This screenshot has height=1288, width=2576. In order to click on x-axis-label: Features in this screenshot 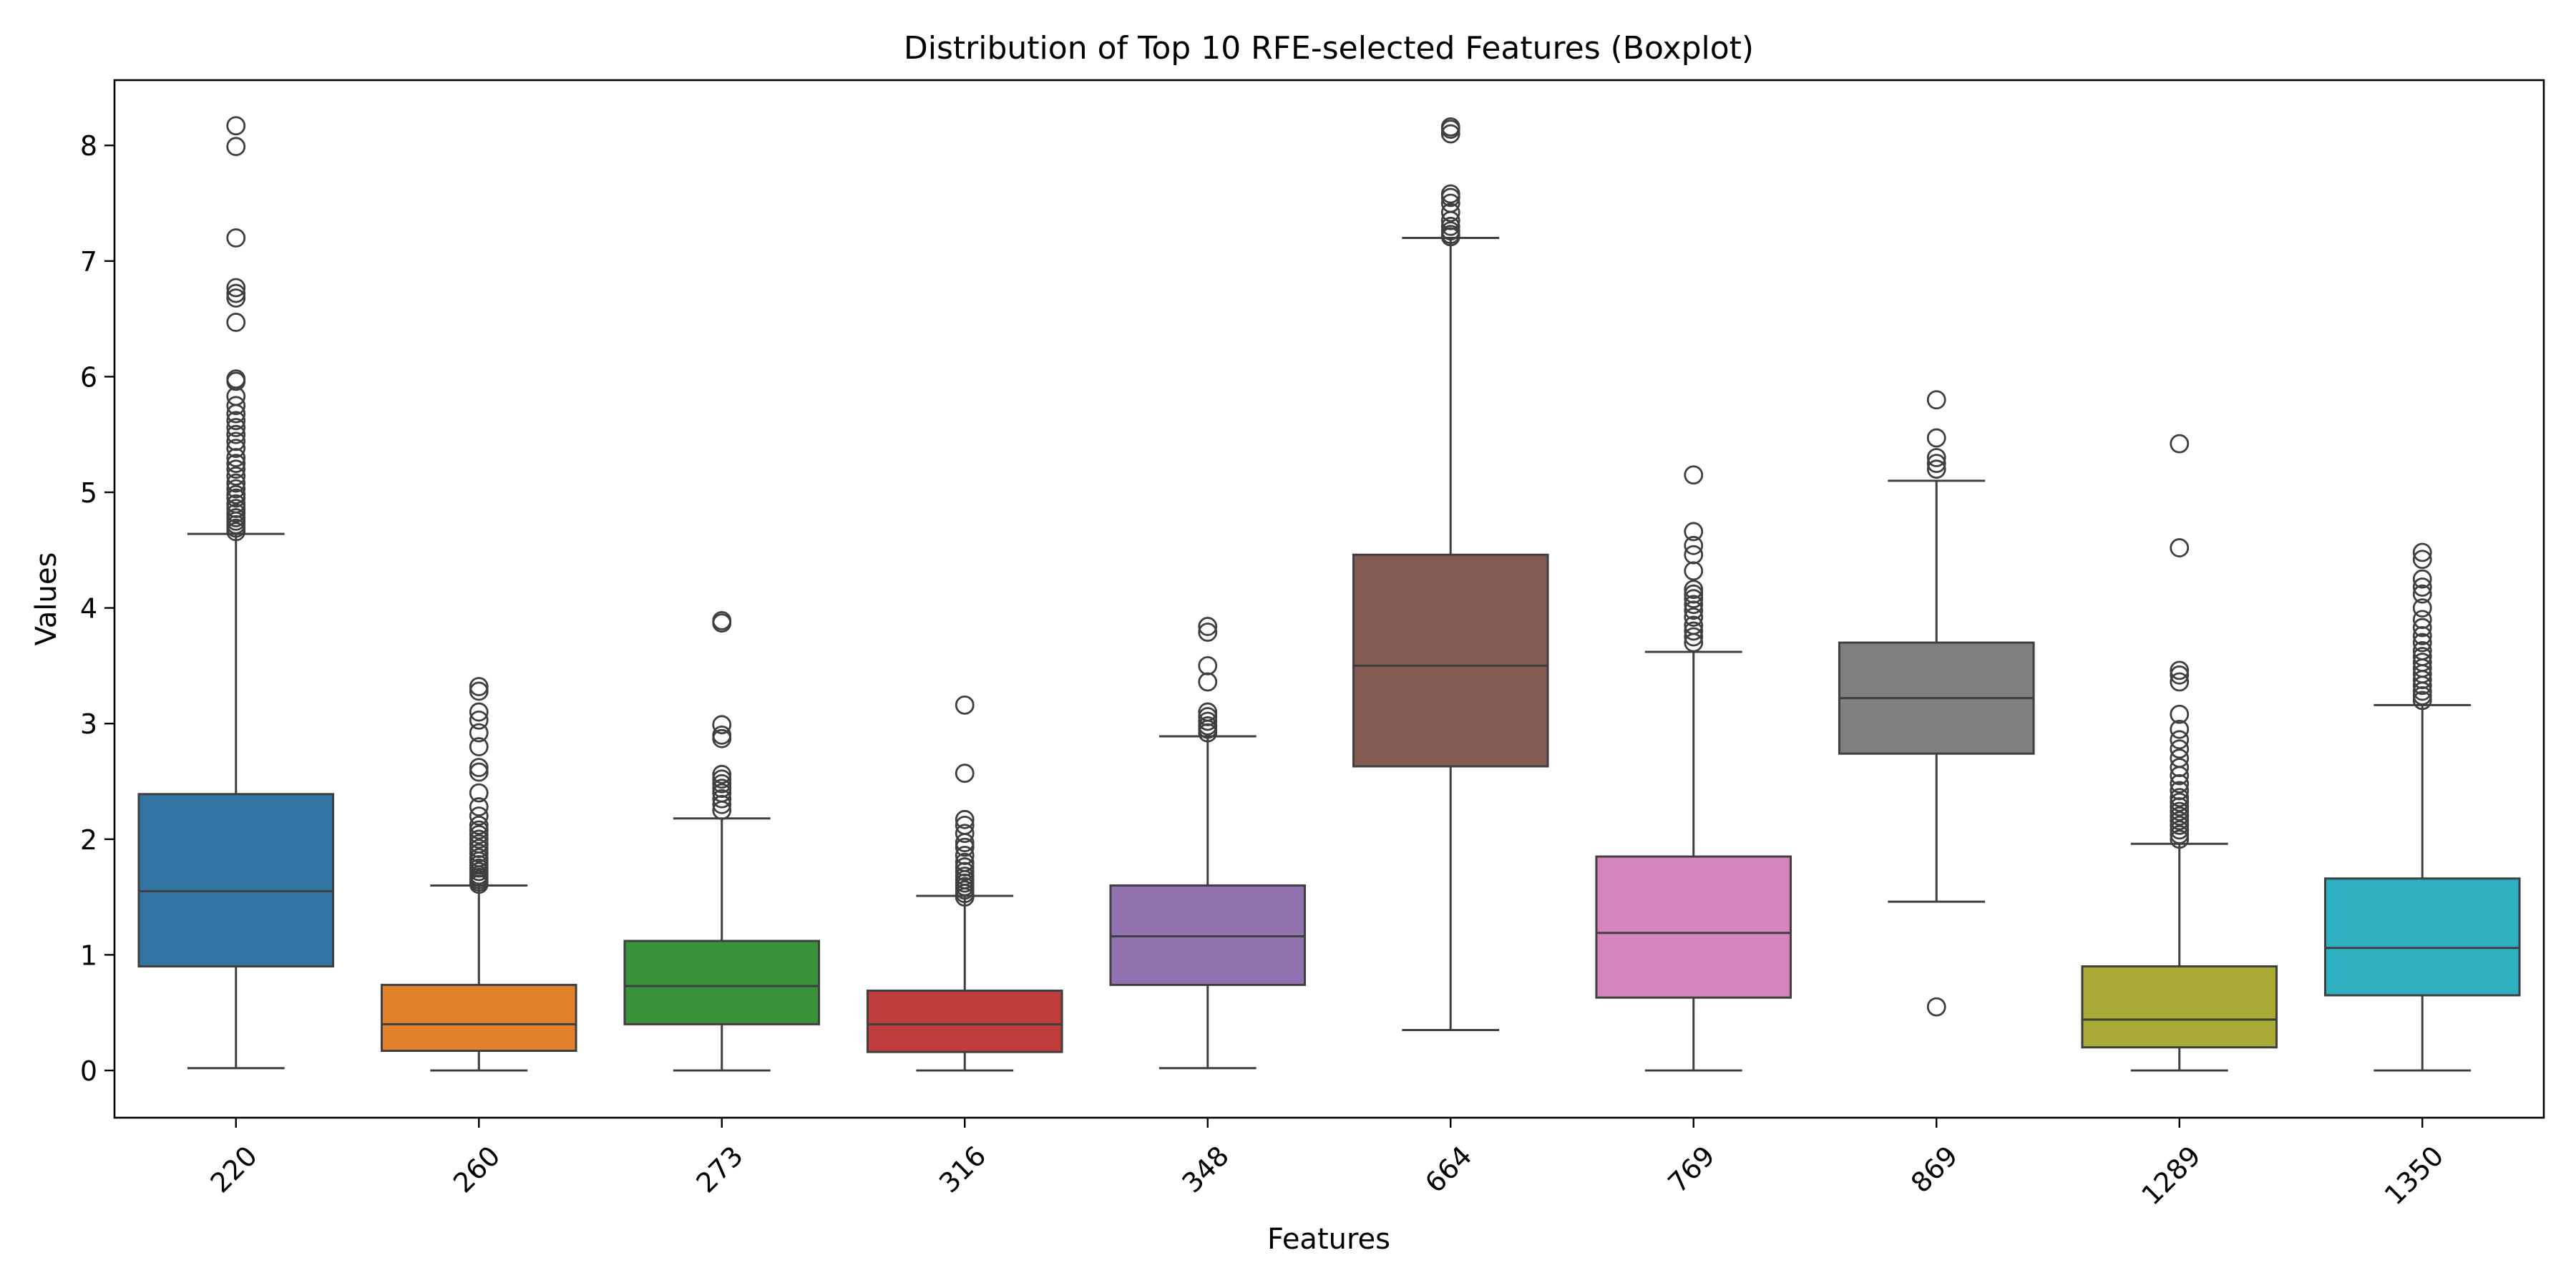, I will do `click(1328, 1239)`.